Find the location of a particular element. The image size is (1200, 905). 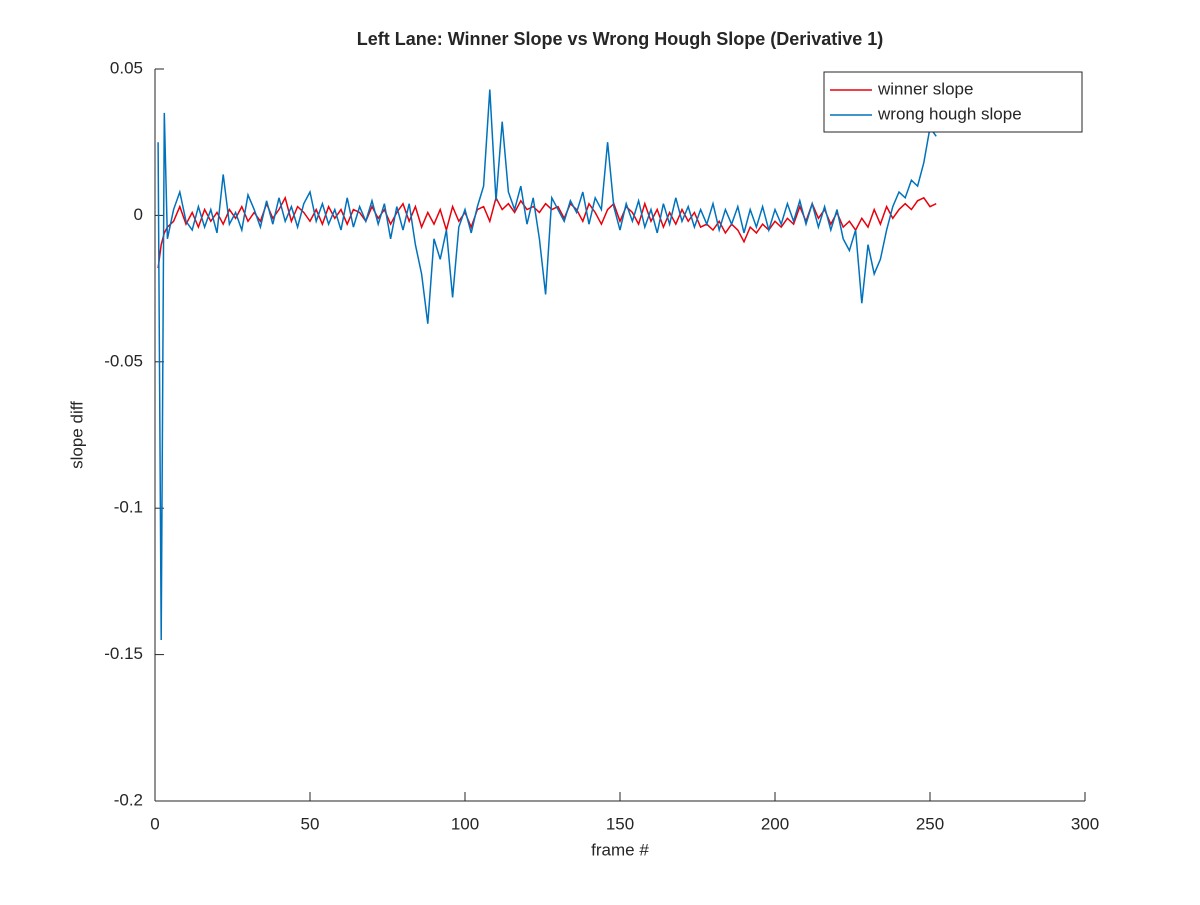

x-tick-label: 50 is located at coordinates (310, 823).